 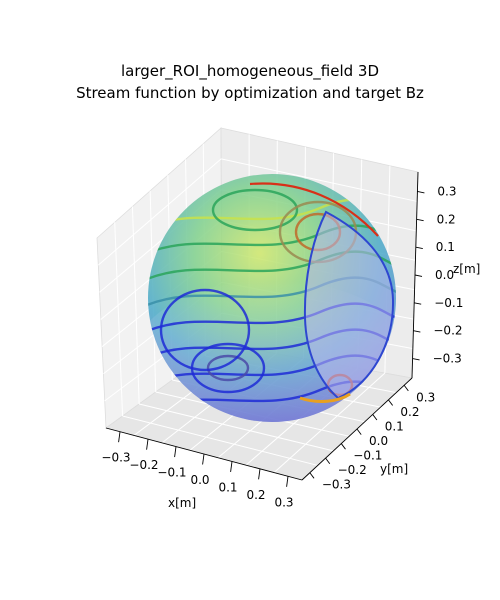 What do you see at coordinates (446, 191) in the screenshot?
I see `z-tick-label: 0.3` at bounding box center [446, 191].